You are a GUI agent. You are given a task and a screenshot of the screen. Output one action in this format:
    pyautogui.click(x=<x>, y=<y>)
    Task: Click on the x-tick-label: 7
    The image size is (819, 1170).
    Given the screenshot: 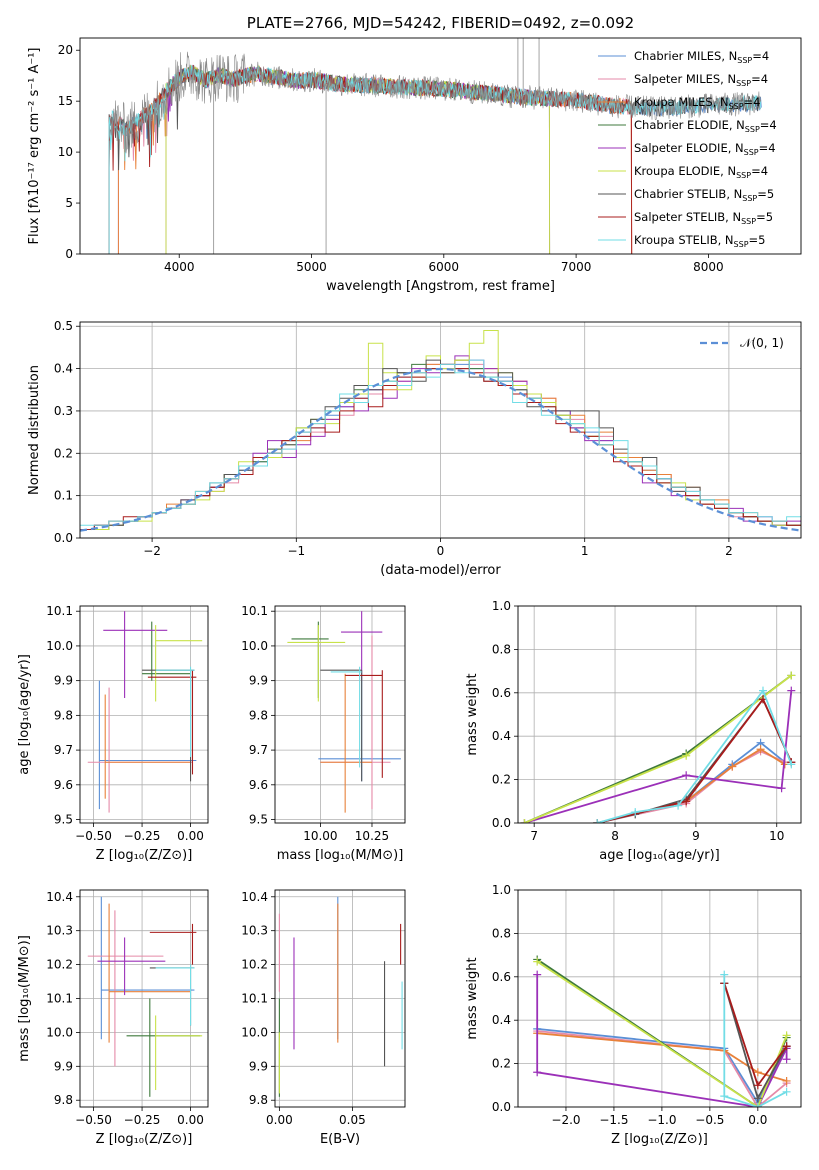 What is the action you would take?
    pyautogui.click(x=534, y=836)
    